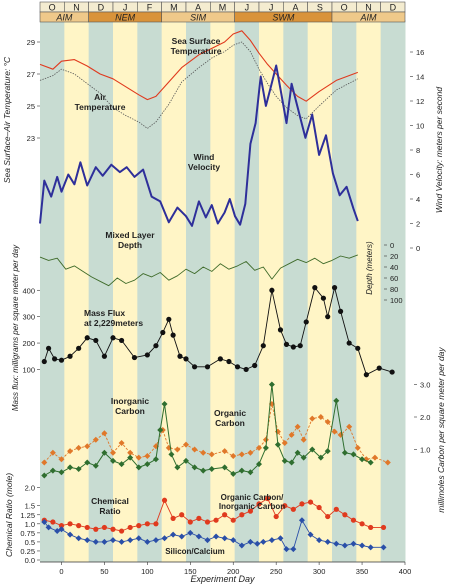  What do you see at coordinates (405, 571) in the screenshot?
I see `x-tick-label: 400` at bounding box center [405, 571].